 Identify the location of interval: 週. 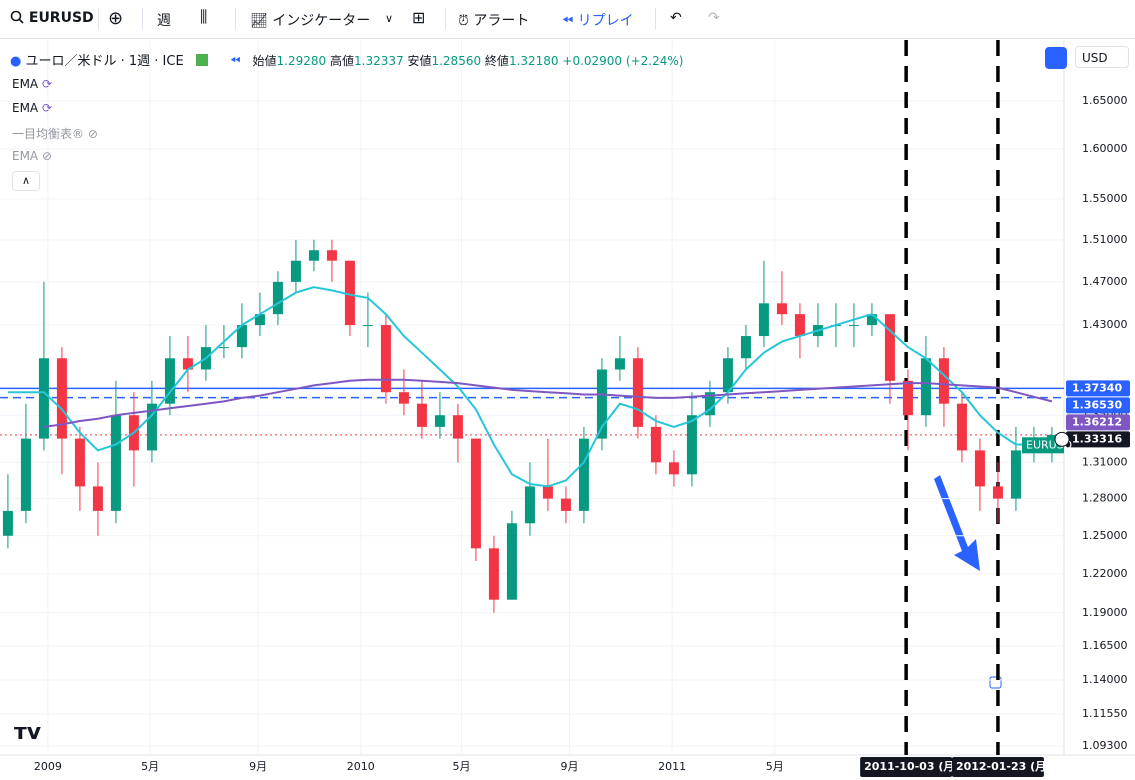
(164, 21).